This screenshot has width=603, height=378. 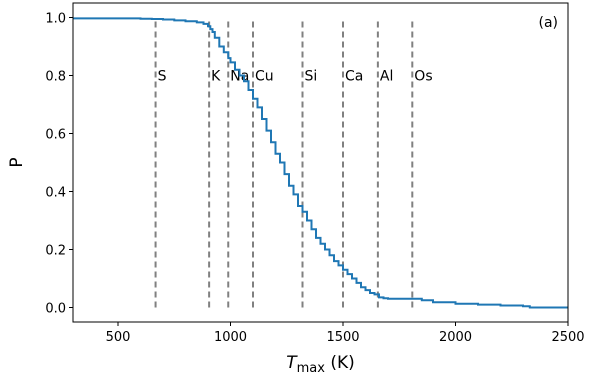 I want to click on x-axis-title-unit: (K), so click(x=340, y=363).